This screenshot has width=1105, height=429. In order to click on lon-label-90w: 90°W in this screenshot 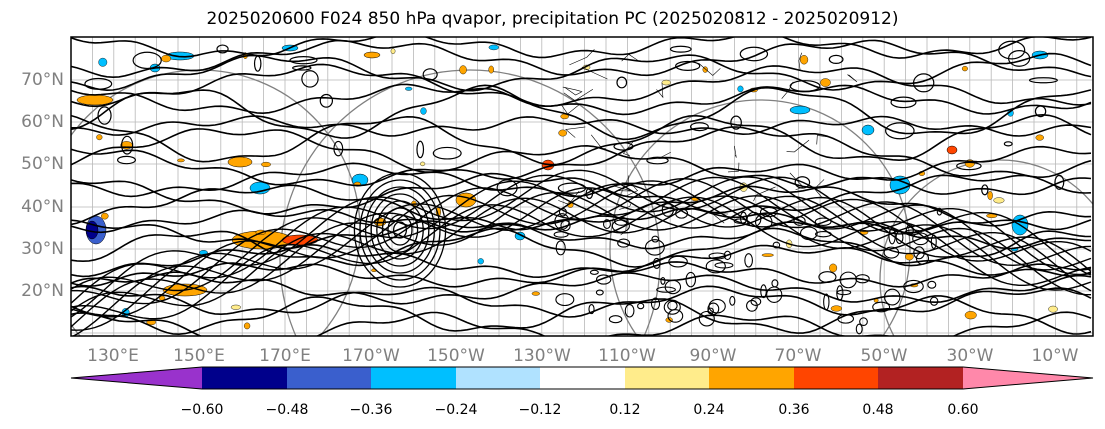, I will do `click(713, 356)`.